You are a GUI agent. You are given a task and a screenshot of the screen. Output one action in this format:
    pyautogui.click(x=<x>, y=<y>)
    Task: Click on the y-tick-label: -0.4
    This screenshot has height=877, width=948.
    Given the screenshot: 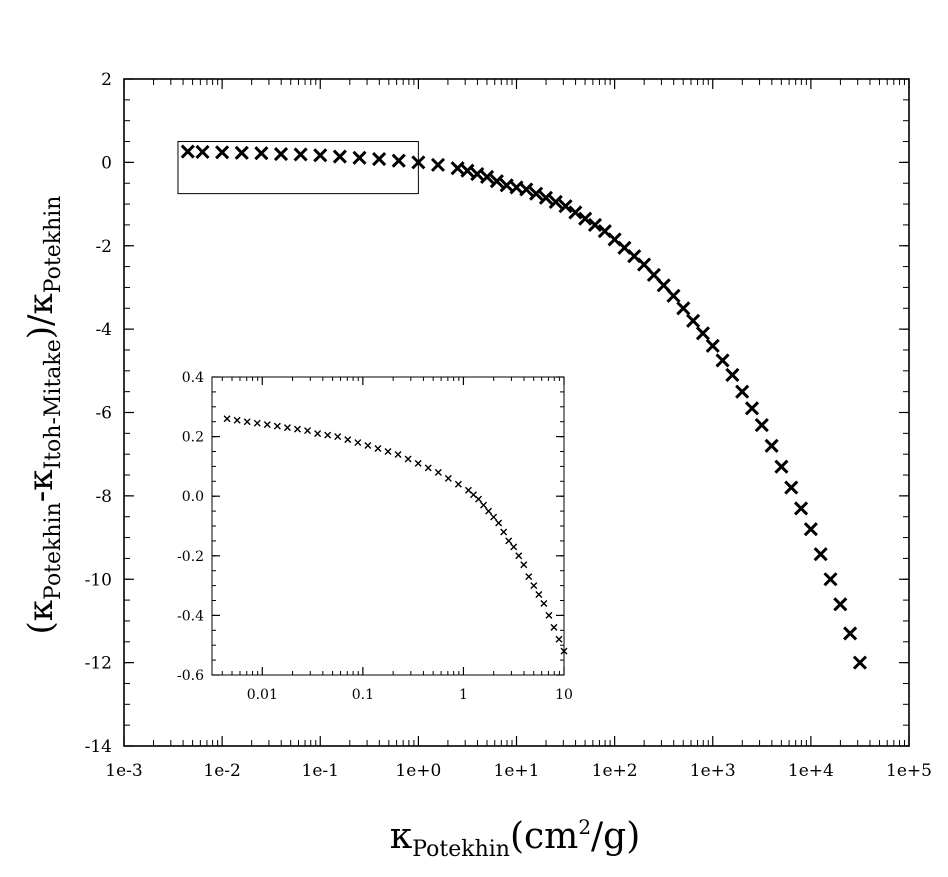 What is the action you would take?
    pyautogui.click(x=190, y=616)
    